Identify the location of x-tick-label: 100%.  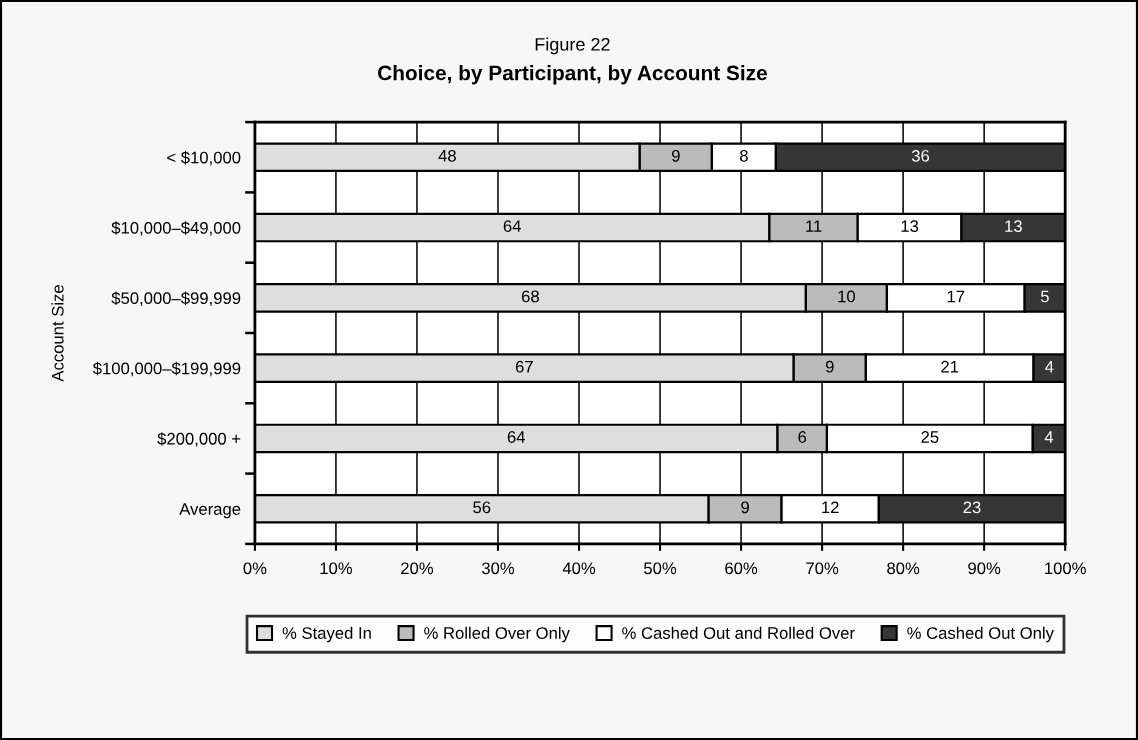
(1065, 568).